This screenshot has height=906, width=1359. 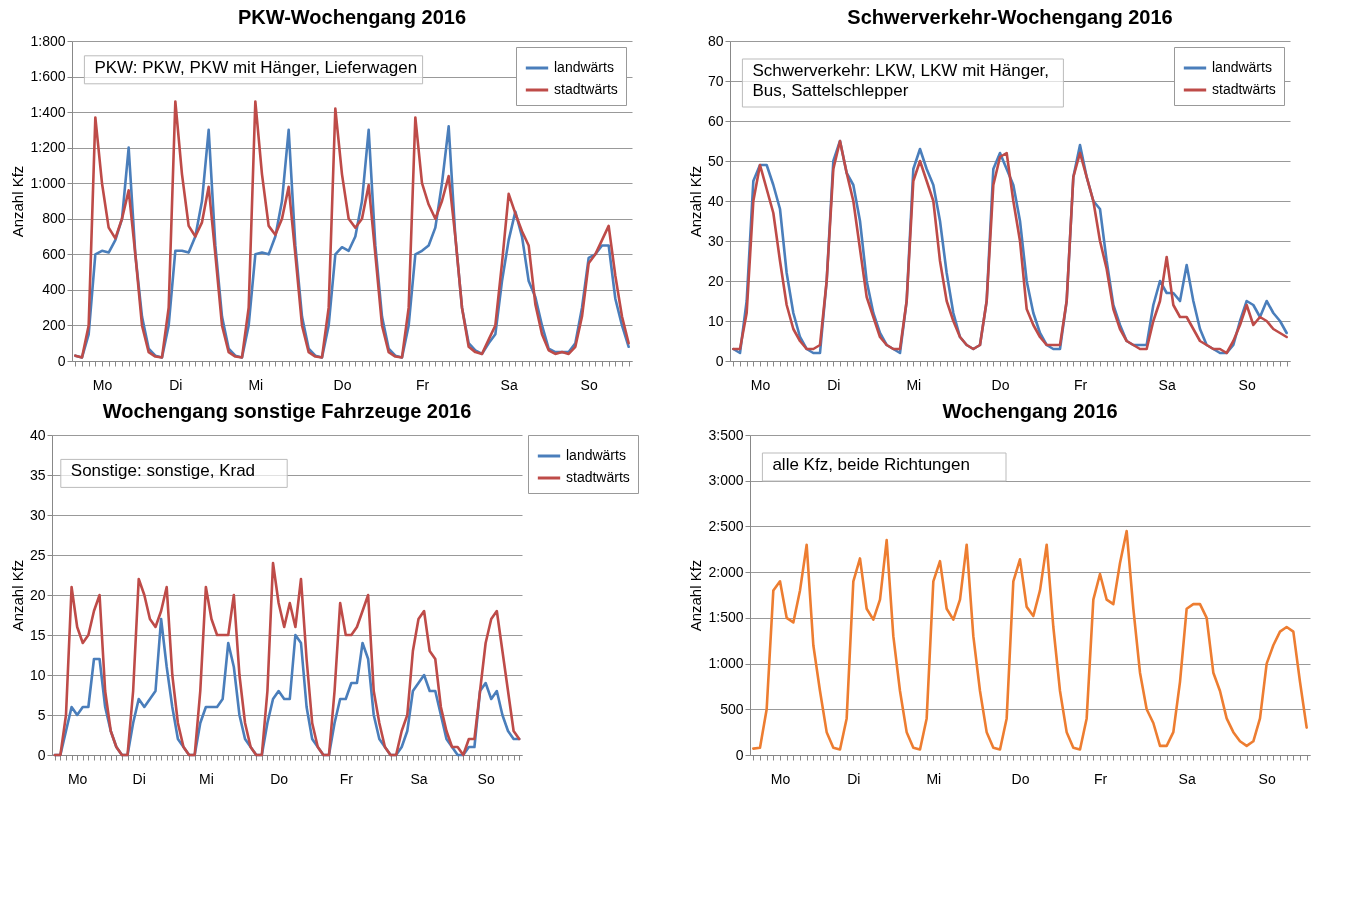 What do you see at coordinates (715, 160) in the screenshot?
I see `y-tick-label: 50` at bounding box center [715, 160].